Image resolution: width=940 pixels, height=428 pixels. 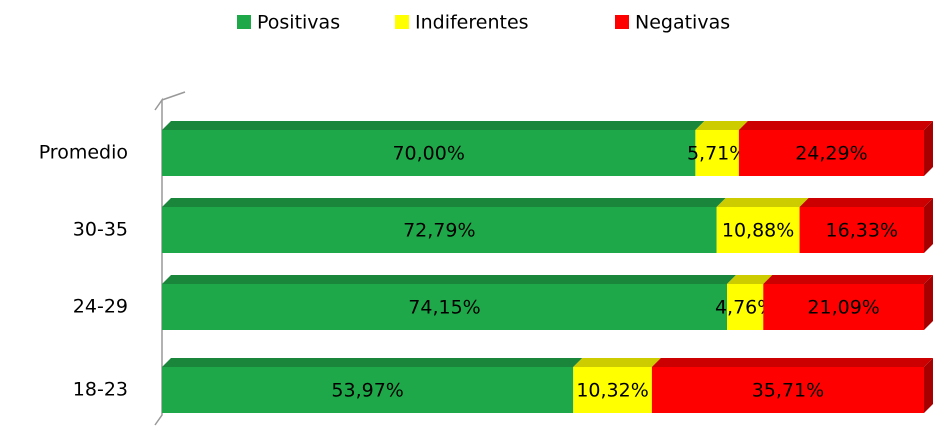 I want to click on legend-label: Negativas, so click(x=682, y=23).